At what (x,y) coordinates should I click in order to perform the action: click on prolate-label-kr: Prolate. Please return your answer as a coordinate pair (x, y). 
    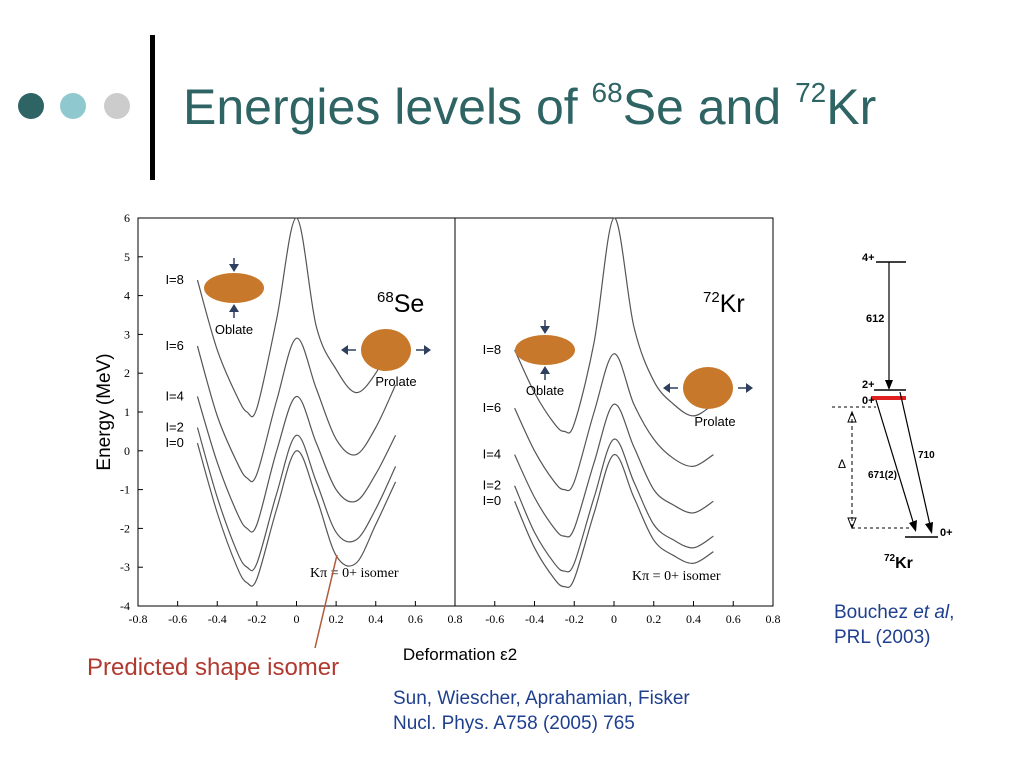
    Looking at the image, I should click on (714, 421).